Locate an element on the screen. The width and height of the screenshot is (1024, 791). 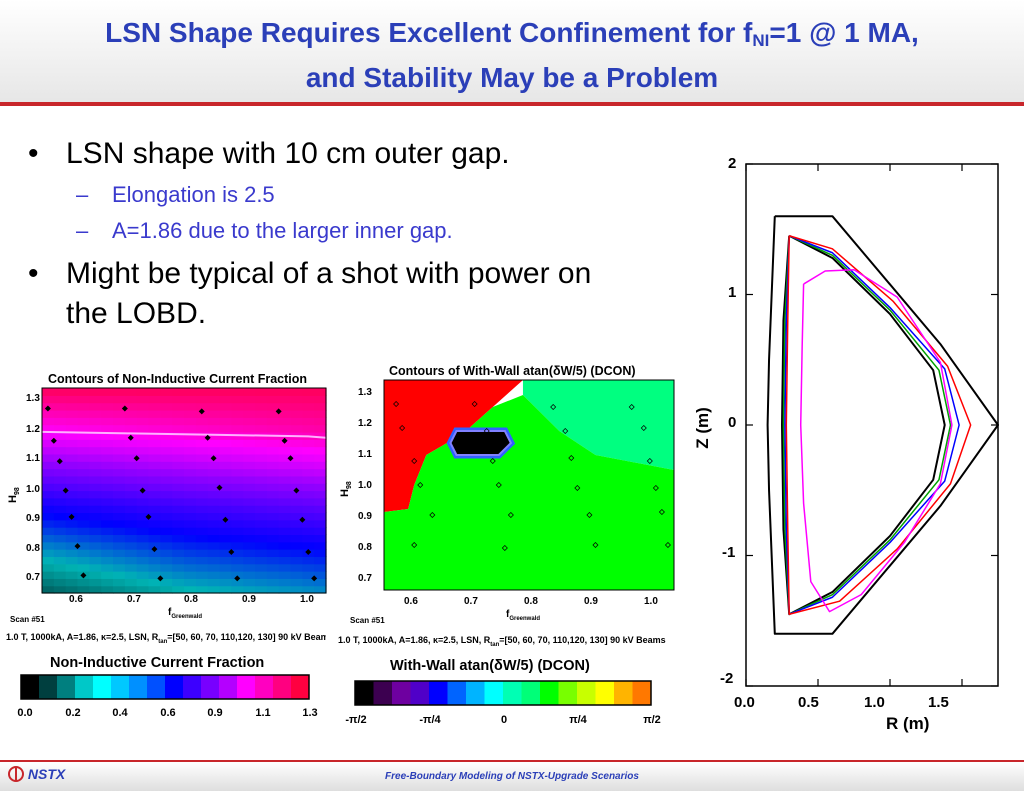
footer-bar is located at coordinates (512, 776).